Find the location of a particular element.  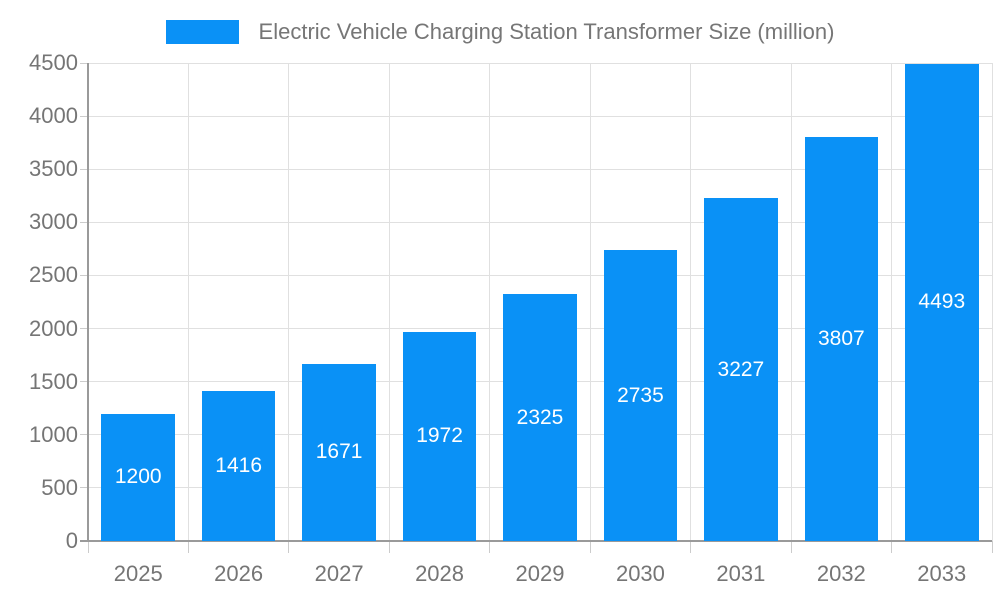

bar-value-label: 1972 is located at coordinates (439, 436).